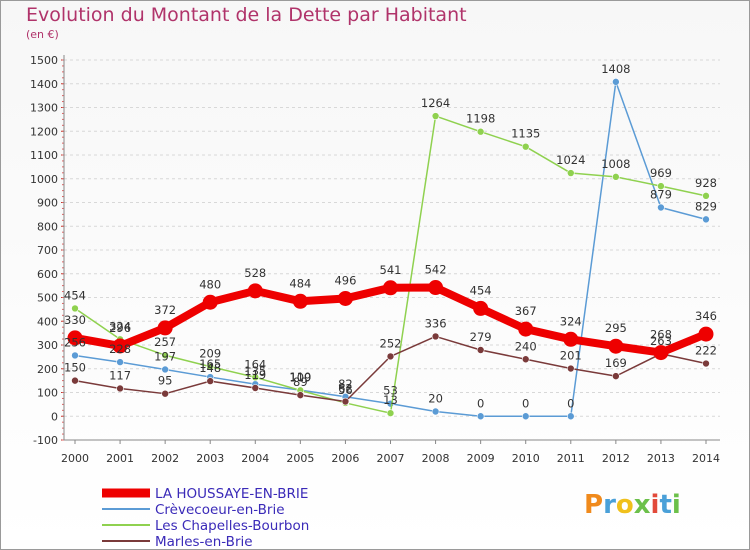 This screenshot has height=550, width=750. What do you see at coordinates (706, 206) in the screenshot?
I see `data-label: 829` at bounding box center [706, 206].